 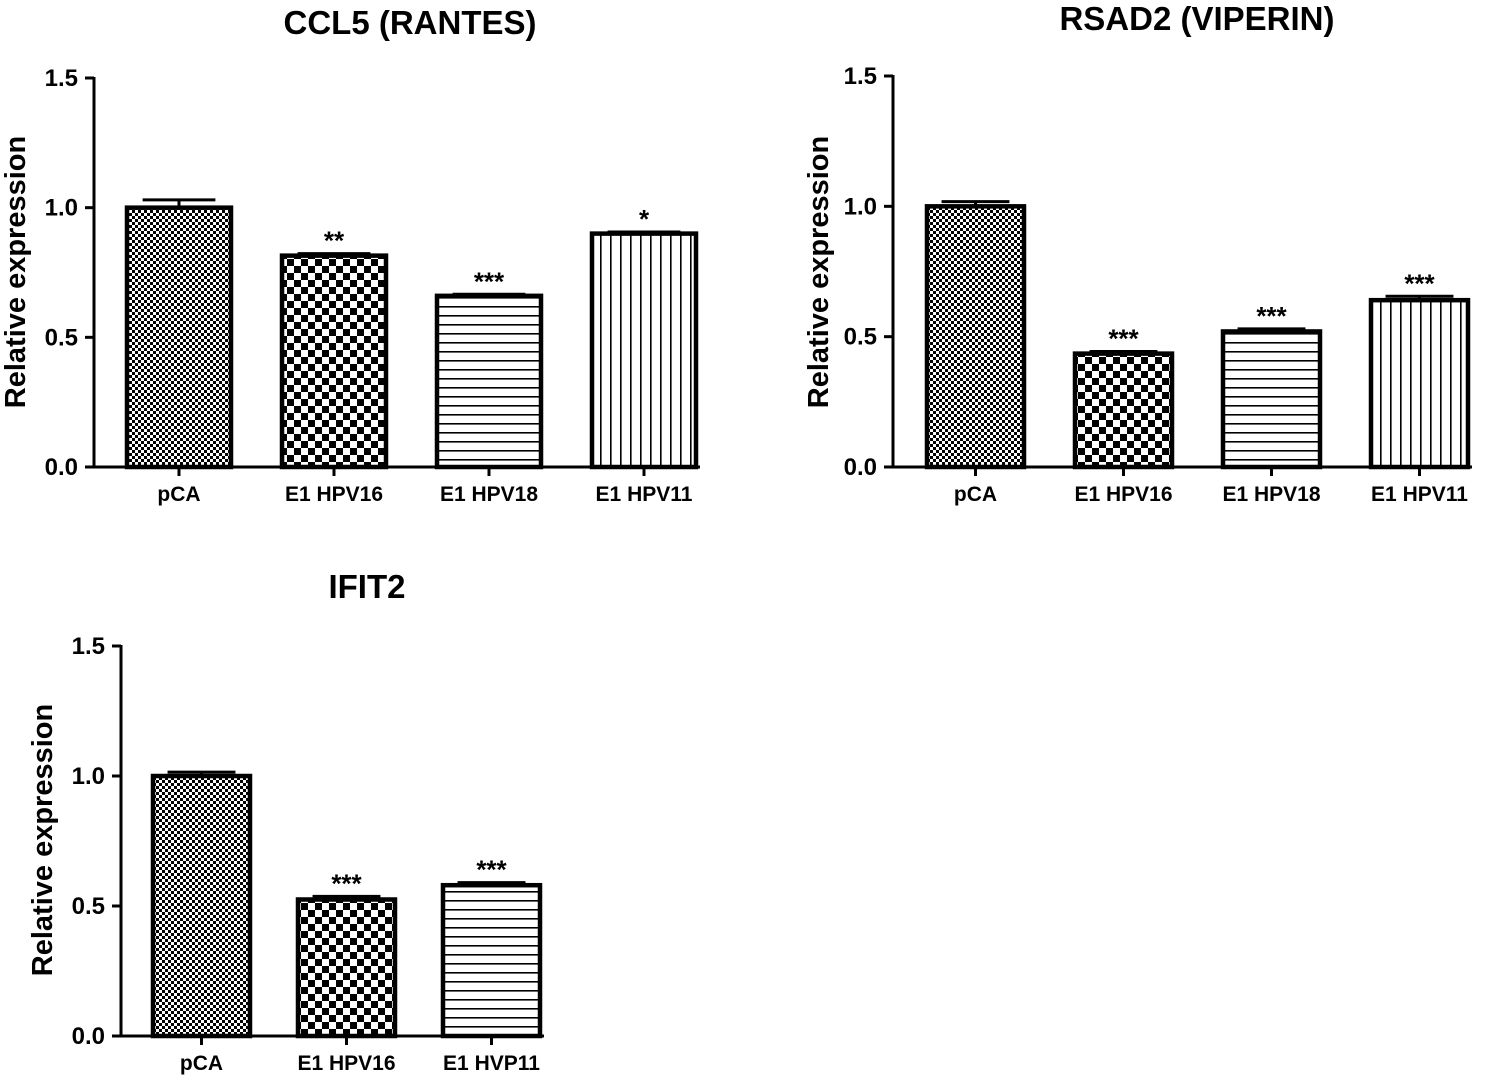 What do you see at coordinates (308, 854) in the screenshot?
I see `plot-area: 0.0 0.5 1.0 1.5 pCA E1 HPV16 *** E1 HVP11 ***` at bounding box center [308, 854].